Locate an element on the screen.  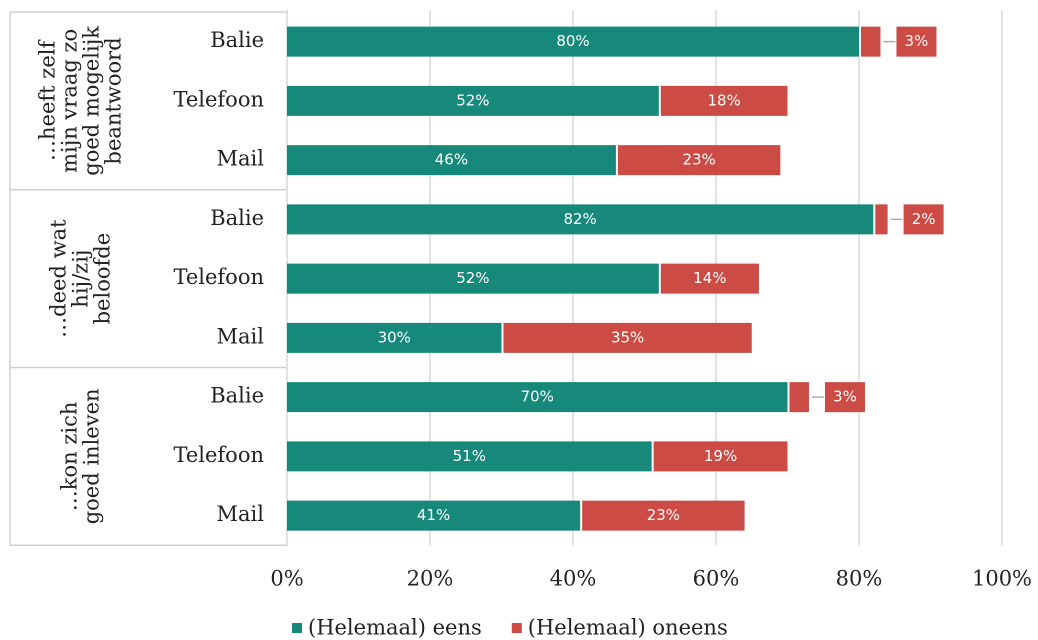
group-label: …heeft zelf is located at coordinates (48, 100).